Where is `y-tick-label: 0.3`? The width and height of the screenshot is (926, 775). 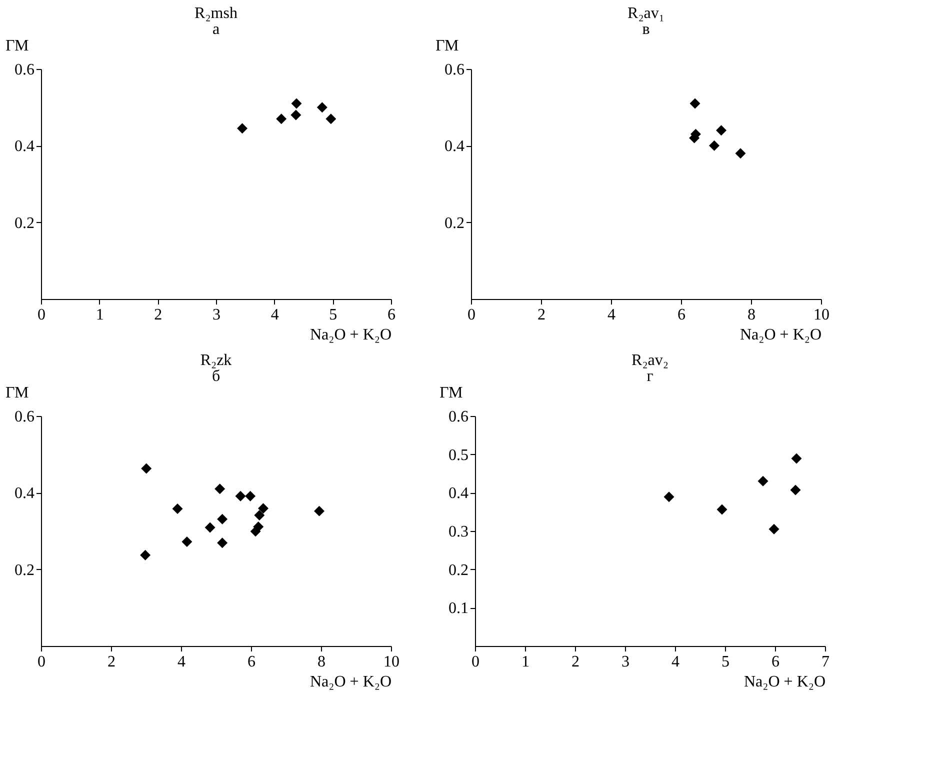
y-tick-label: 0.3 is located at coordinates (458, 532).